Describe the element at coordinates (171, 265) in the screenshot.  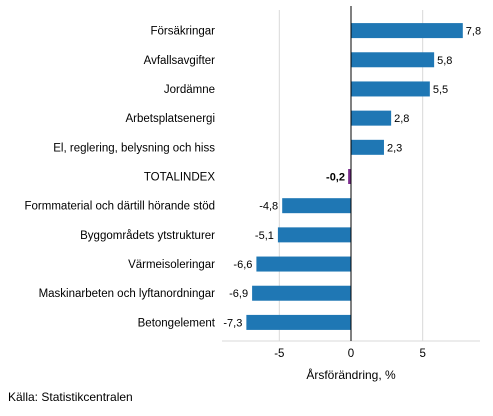
I see `category-label: Värmeisoleringar` at that location.